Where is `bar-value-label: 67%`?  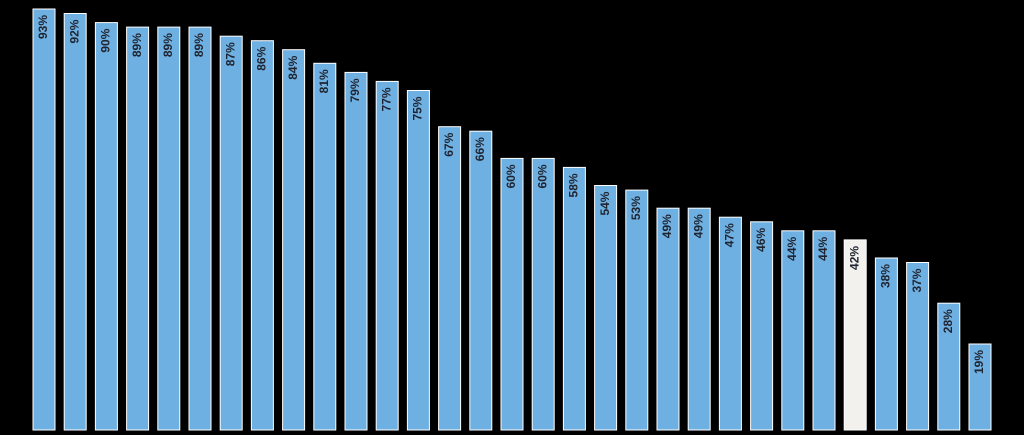
bar-value-label: 67% is located at coordinates (449, 144).